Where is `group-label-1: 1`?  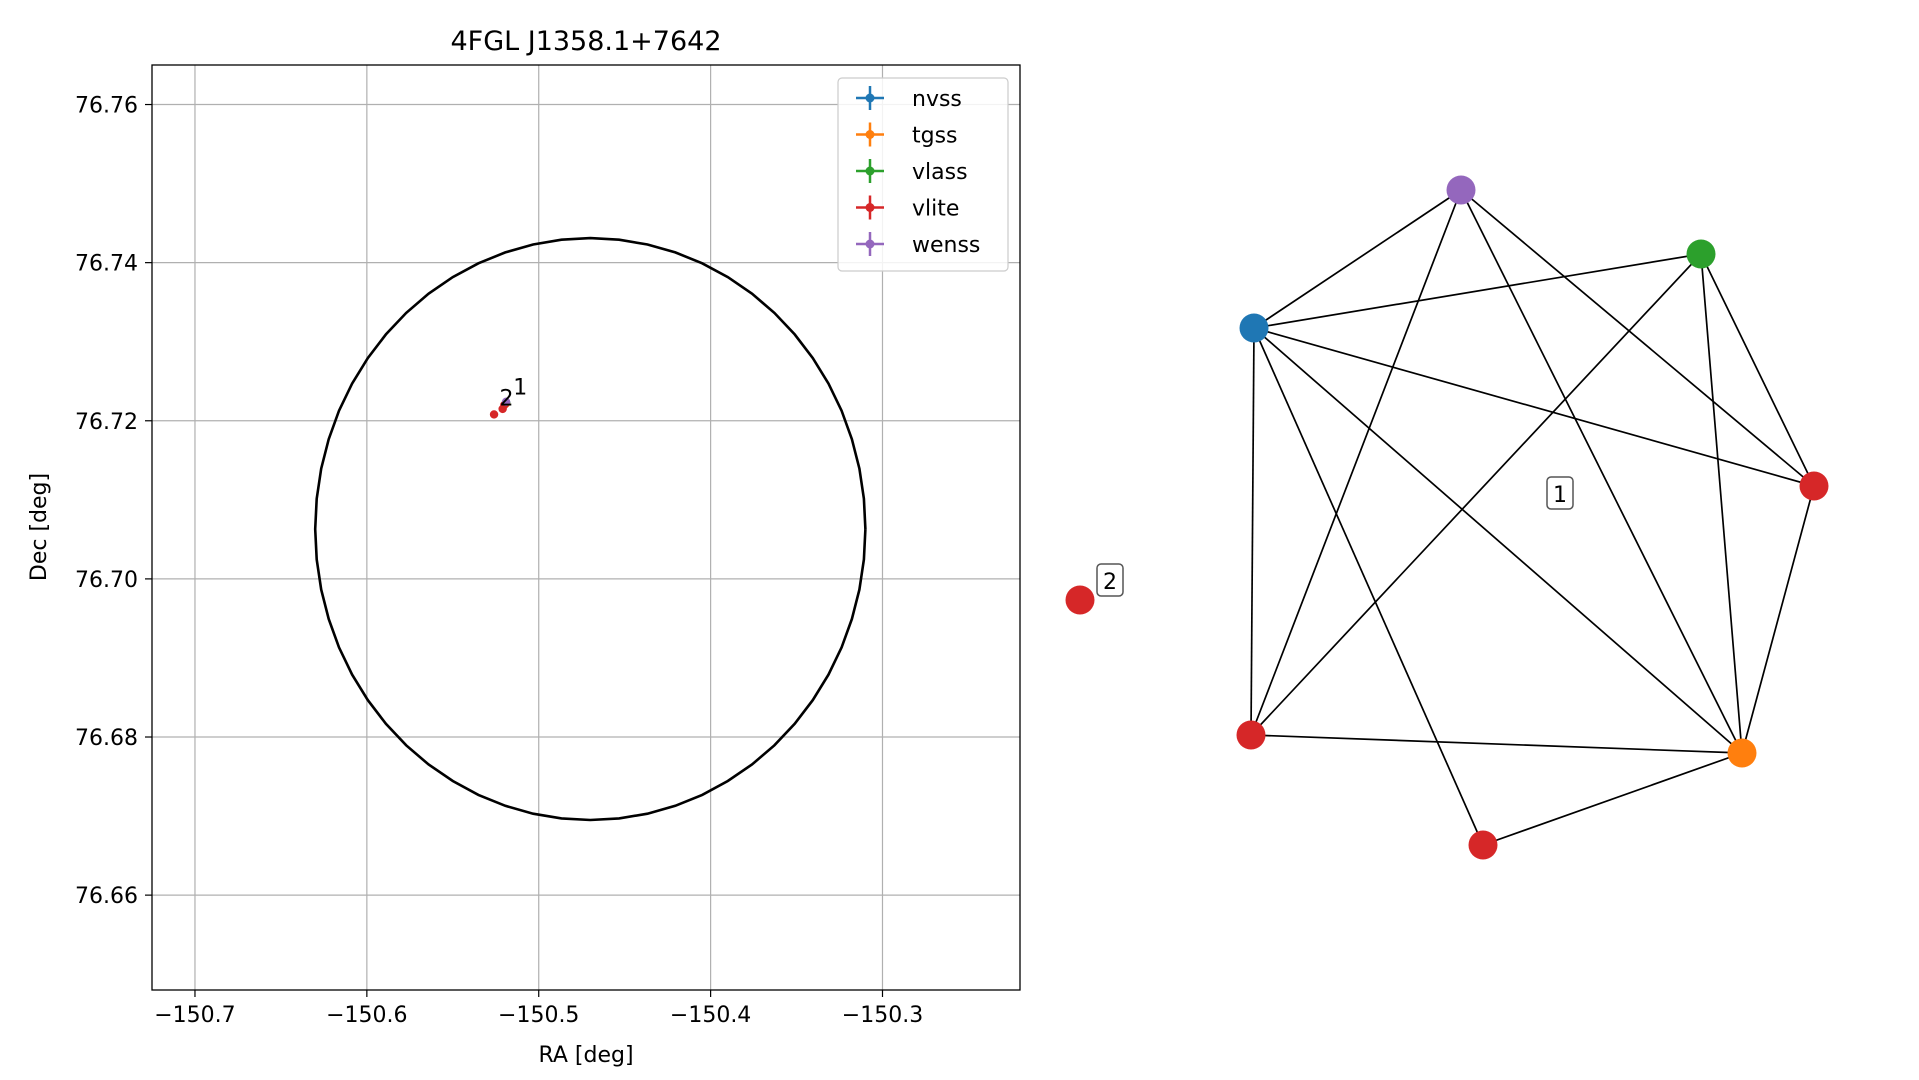 group-label-1: 1 is located at coordinates (1560, 493).